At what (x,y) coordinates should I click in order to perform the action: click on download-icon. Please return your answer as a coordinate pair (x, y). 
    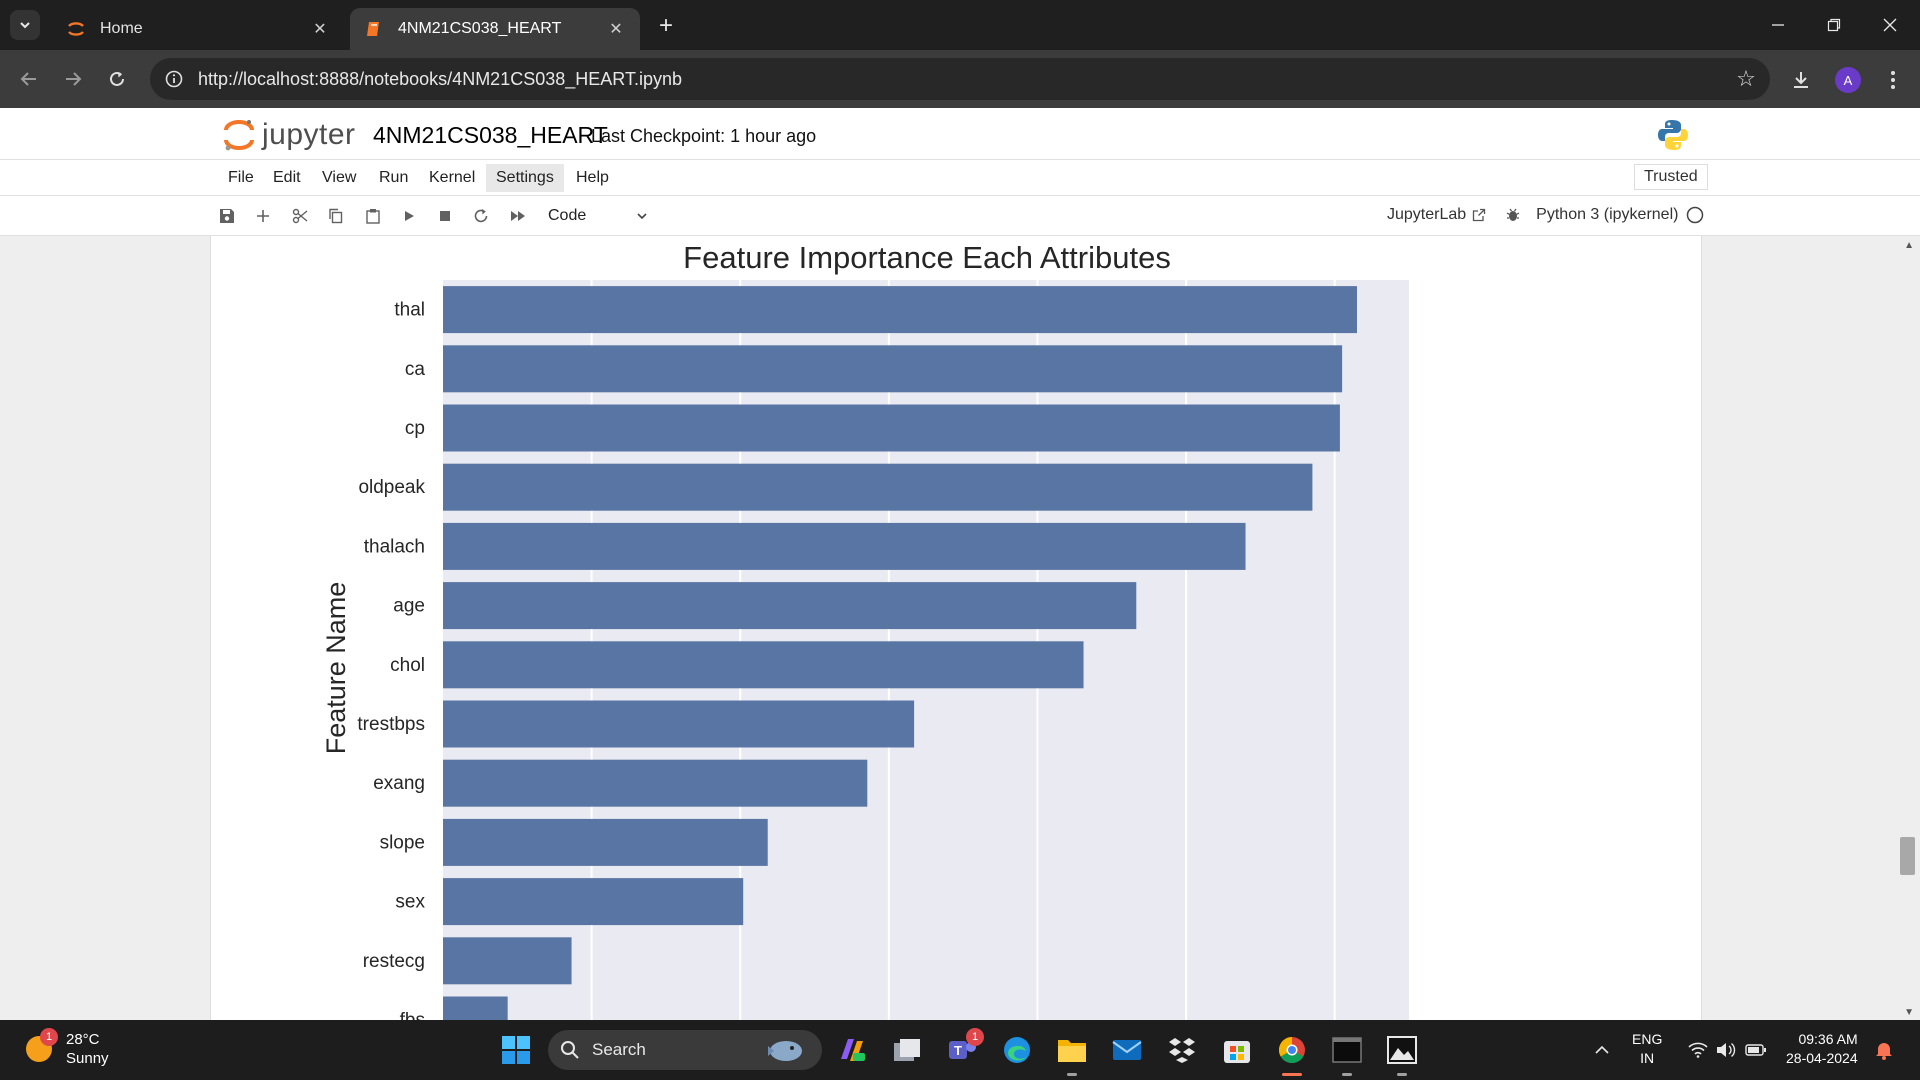
    Looking at the image, I should click on (1801, 80).